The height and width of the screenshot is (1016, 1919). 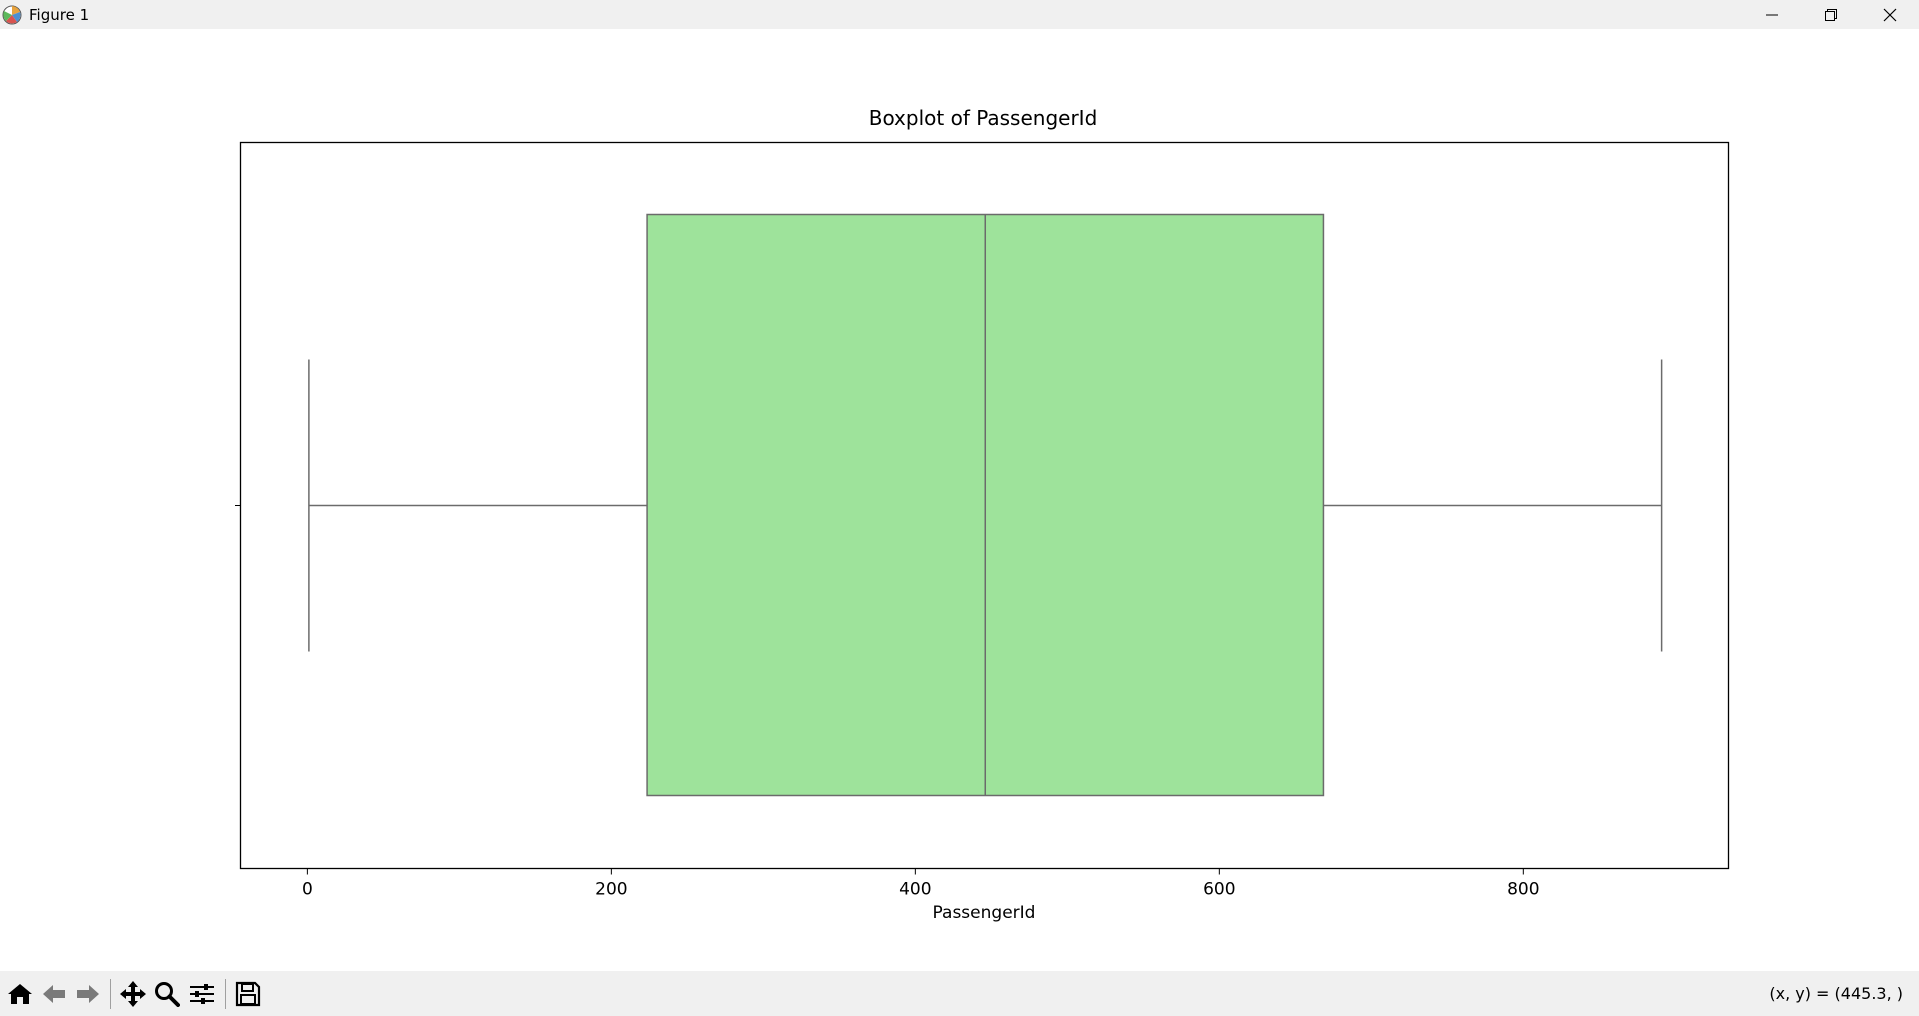 I want to click on back-arrow-icon, so click(x=54, y=993).